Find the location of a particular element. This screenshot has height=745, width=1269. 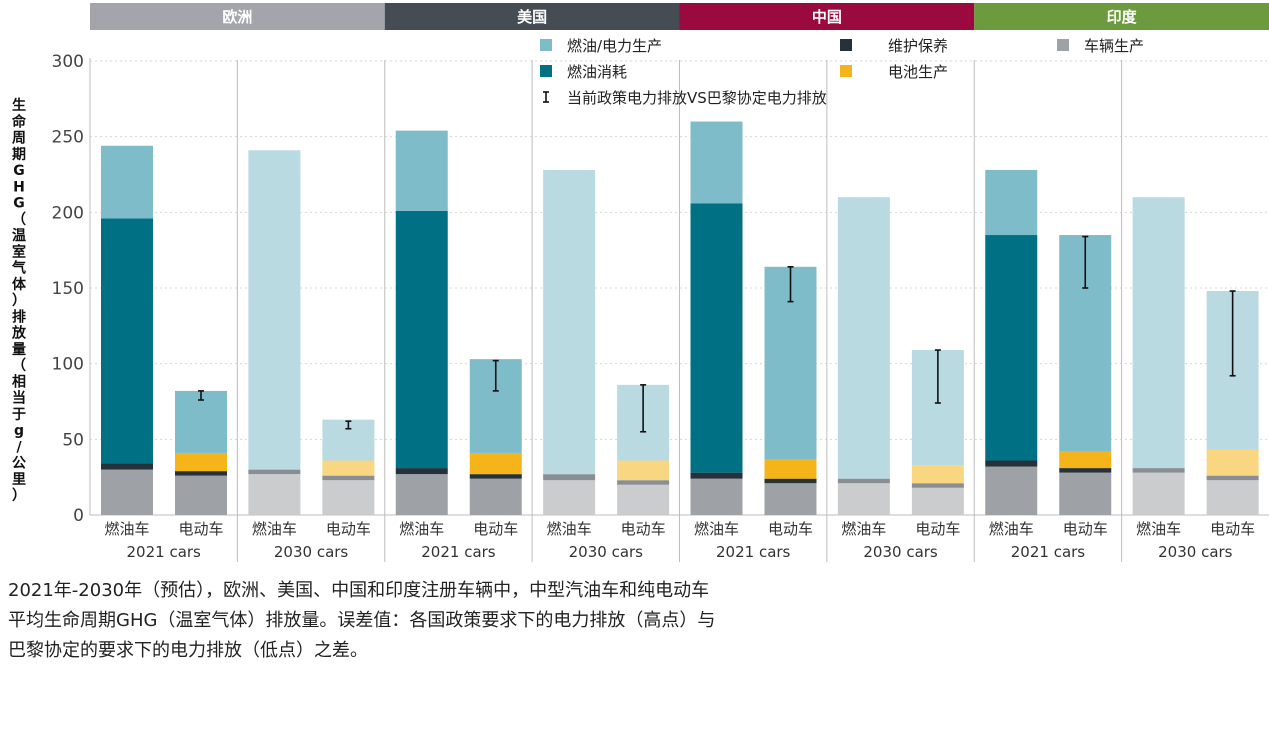

caption-line-3: 巴黎协定的要求下的电力排放（低点）之差。 is located at coordinates (188, 650).